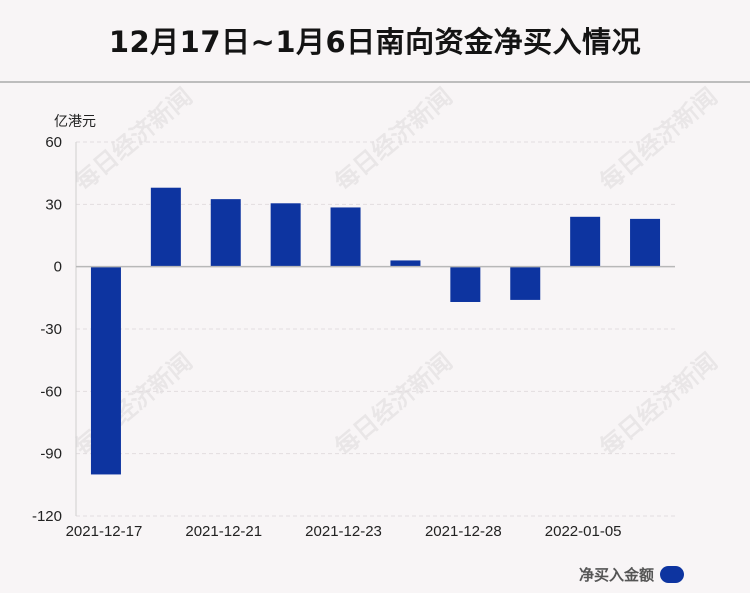 This screenshot has width=750, height=593. What do you see at coordinates (51, 454) in the screenshot?
I see `y-tick-label: -90` at bounding box center [51, 454].